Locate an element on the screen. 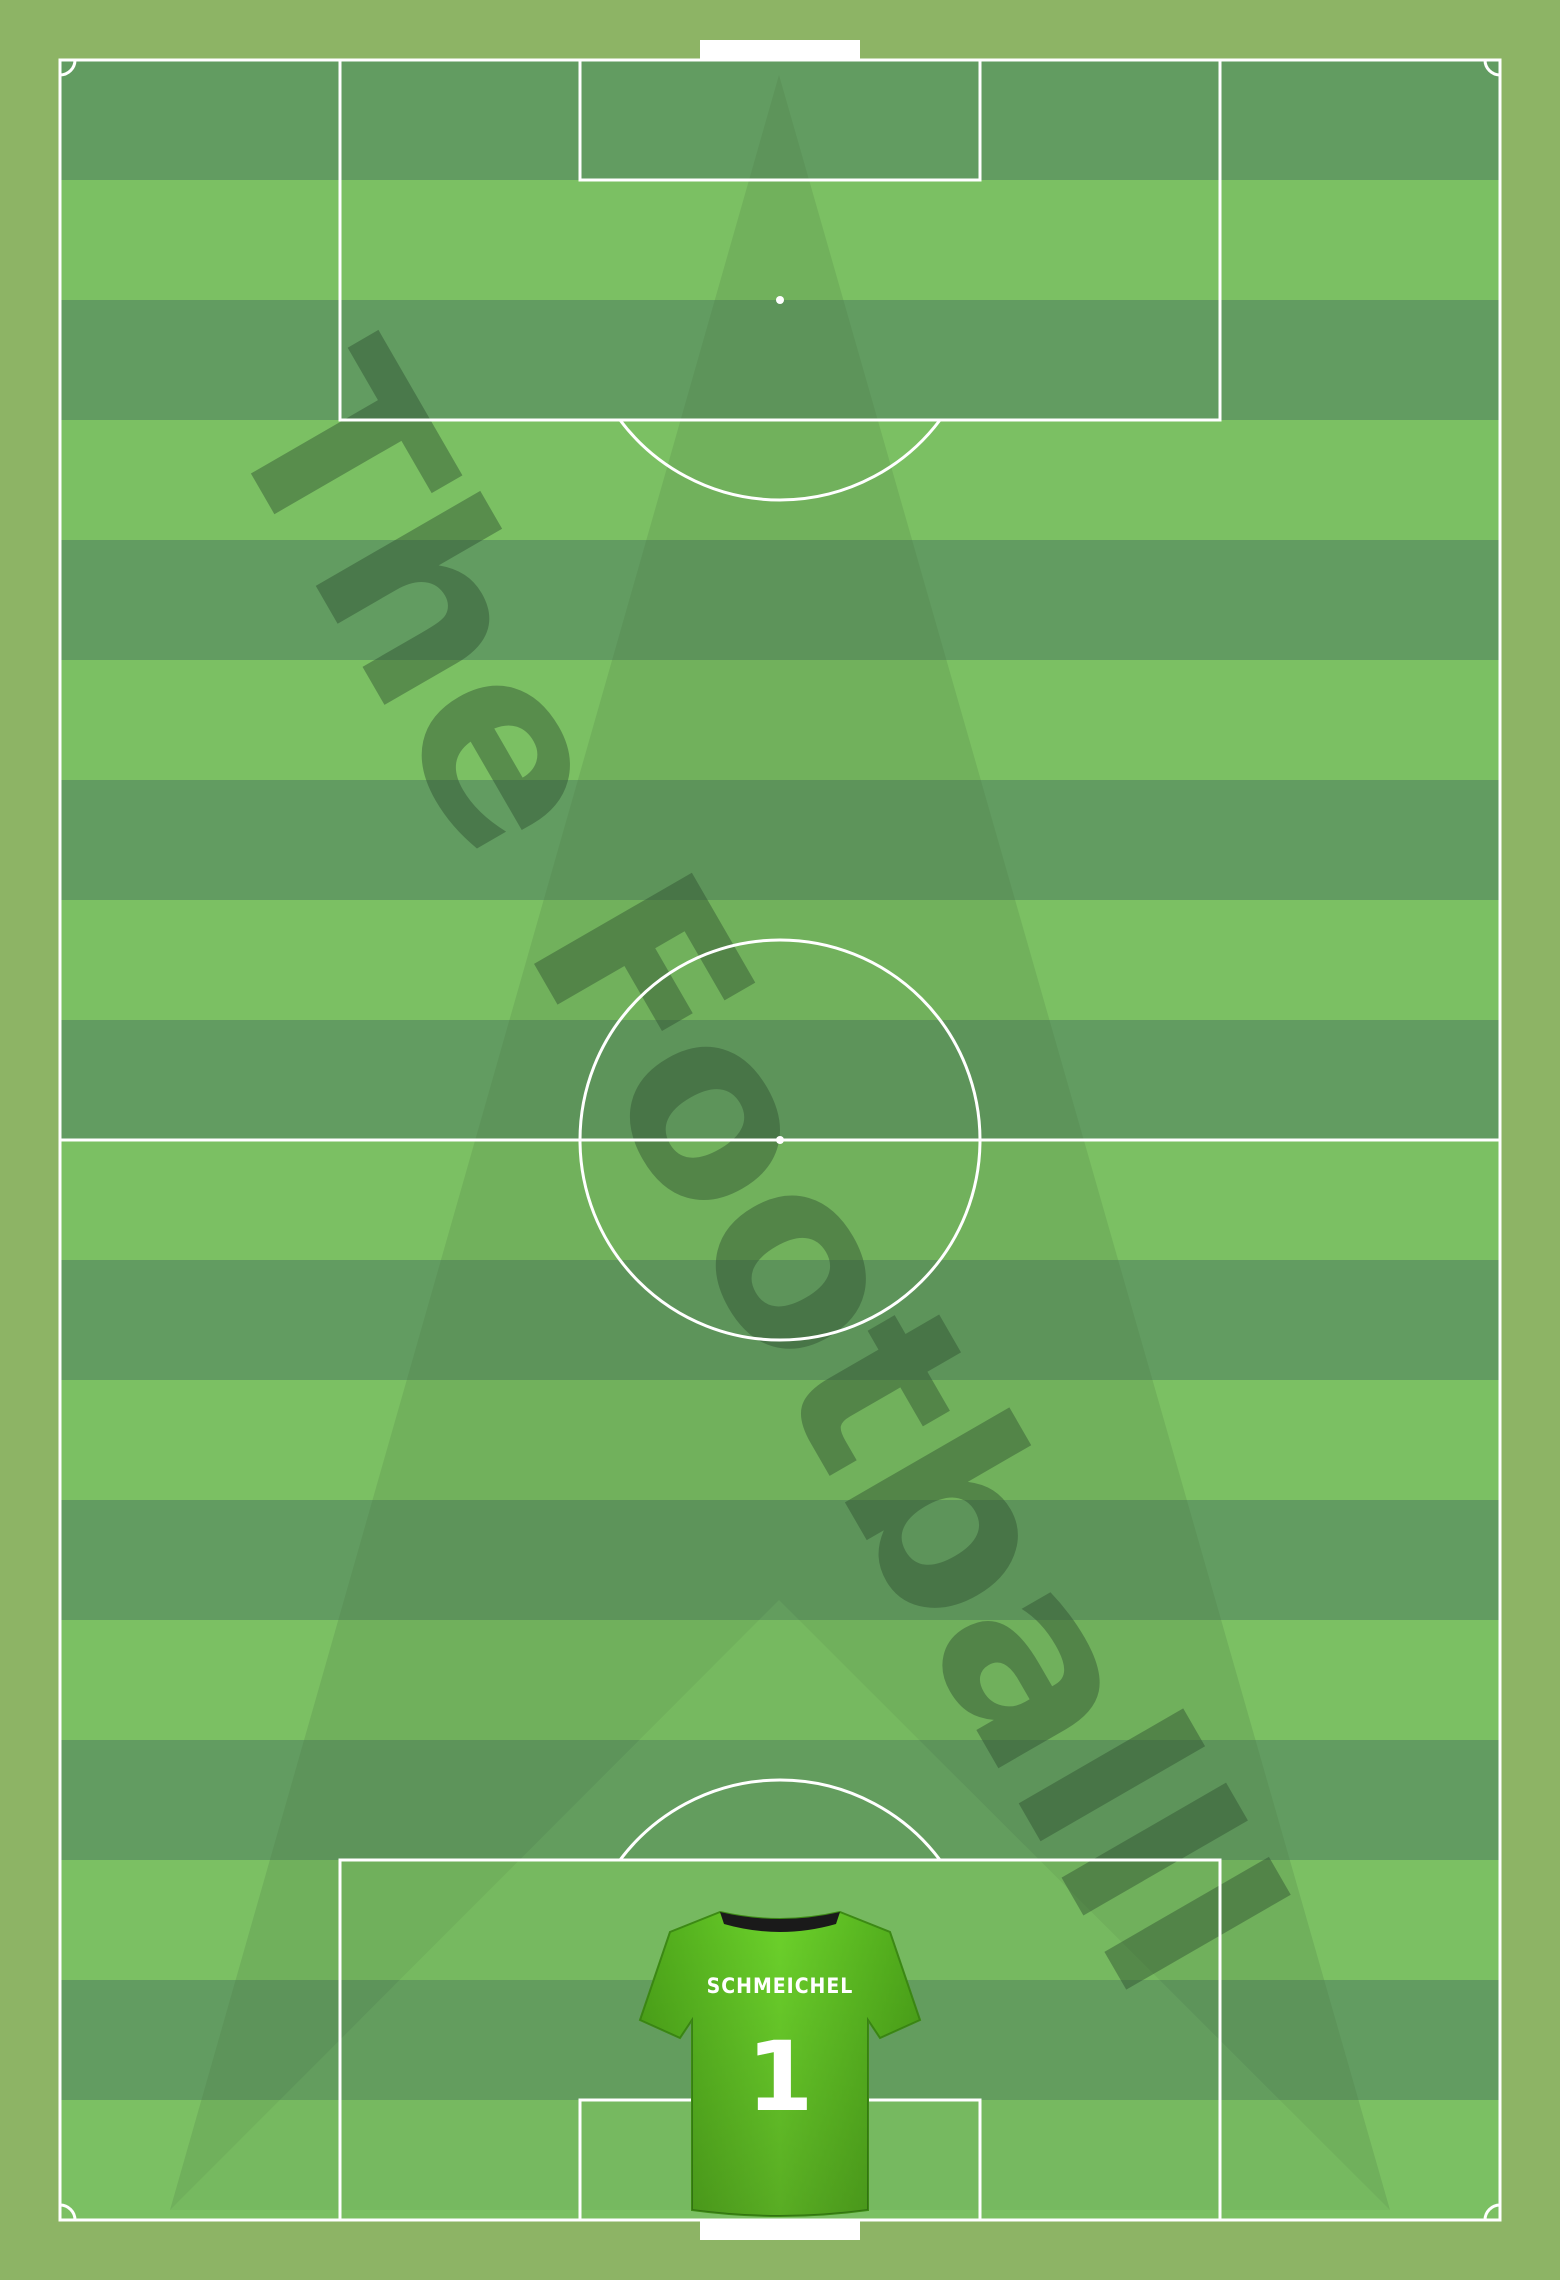 The height and width of the screenshot is (2280, 1560). center-circle is located at coordinates (780, 1140).